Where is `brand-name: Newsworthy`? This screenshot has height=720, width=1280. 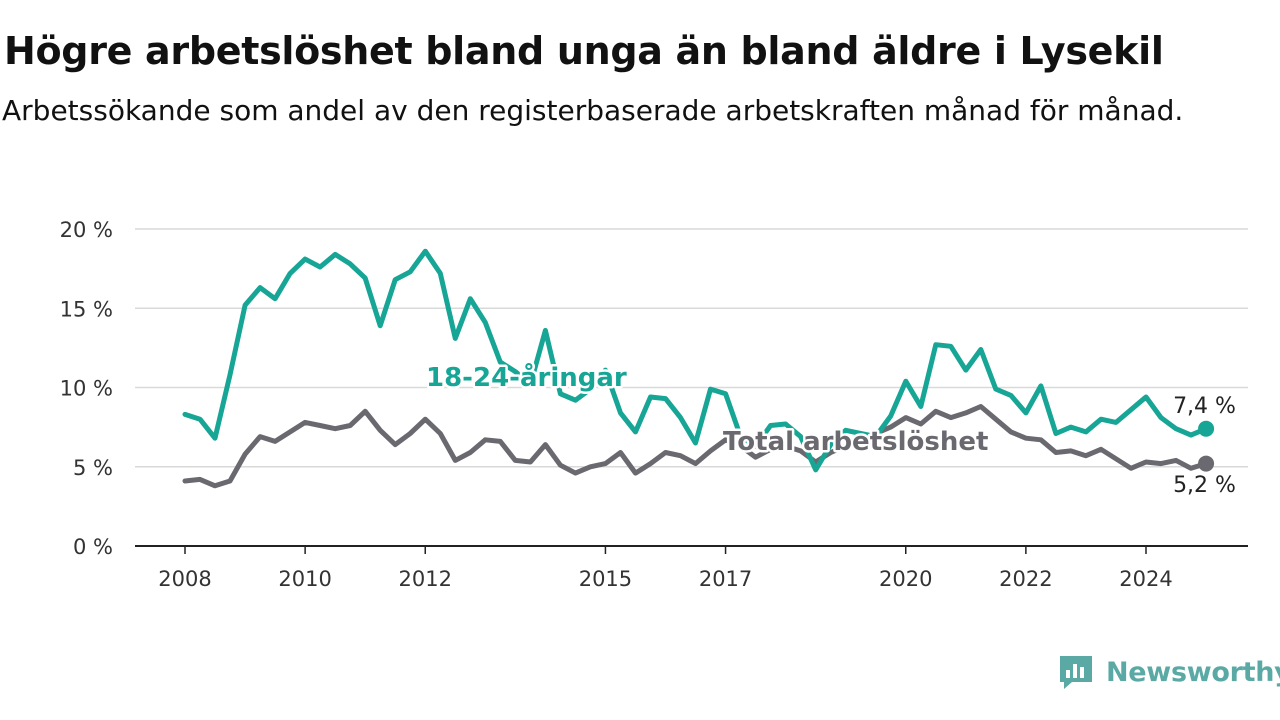 brand-name: Newsworthy is located at coordinates (1193, 672).